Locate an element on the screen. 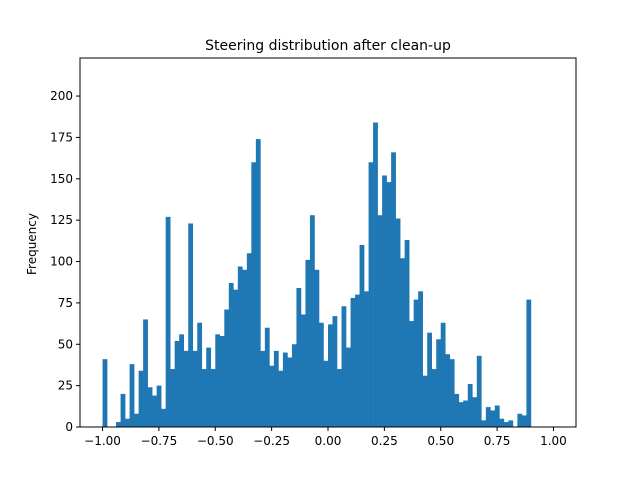 The width and height of the screenshot is (640, 484). y-tick-label: 75 is located at coordinates (65, 303).